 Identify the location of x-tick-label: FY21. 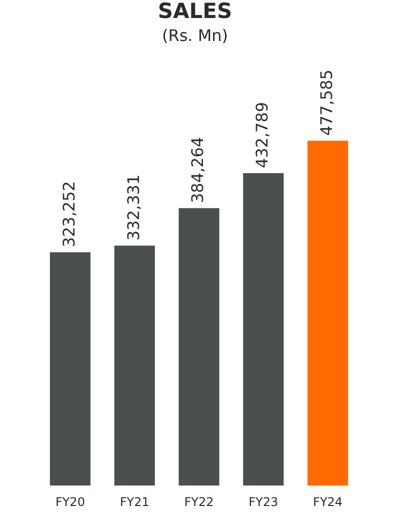
(135, 501).